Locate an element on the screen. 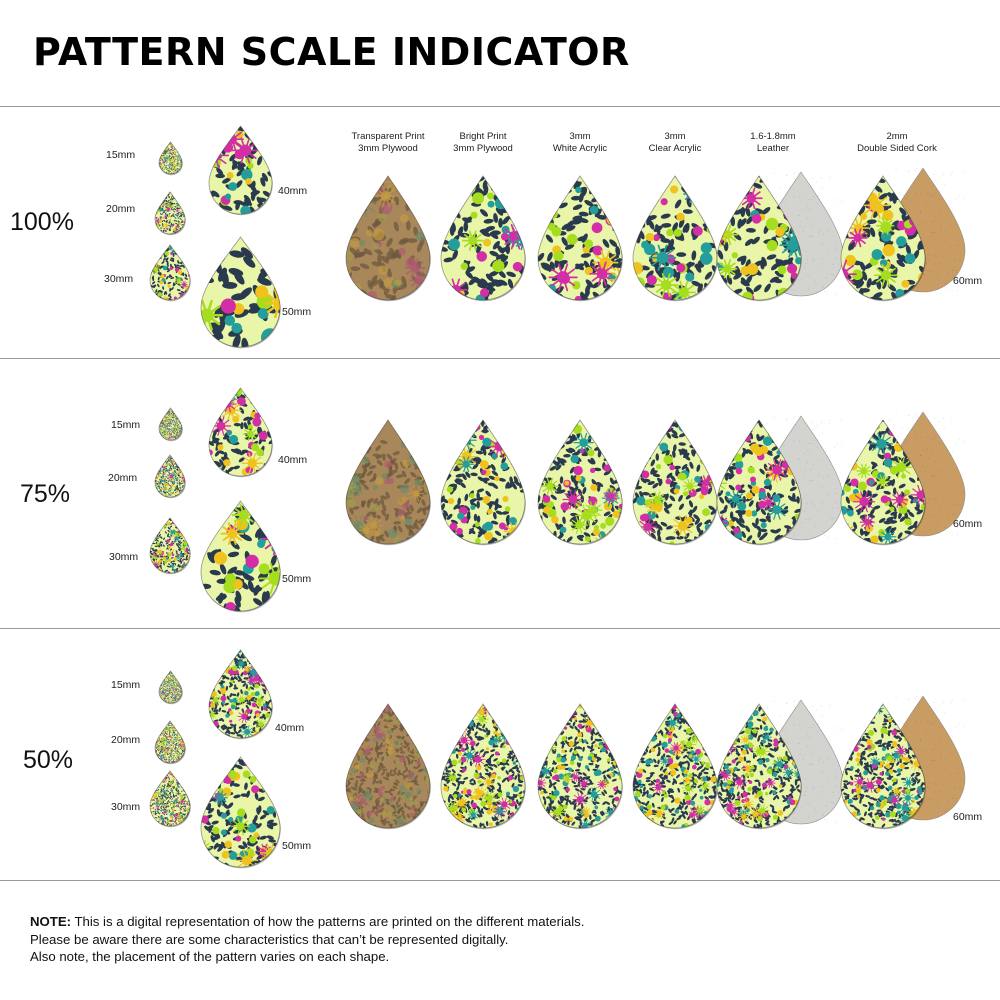 Image resolution: width=1000 pixels, height=1000 pixels. page-title: PATTERN SCALE INDICATOR is located at coordinates (331, 52).